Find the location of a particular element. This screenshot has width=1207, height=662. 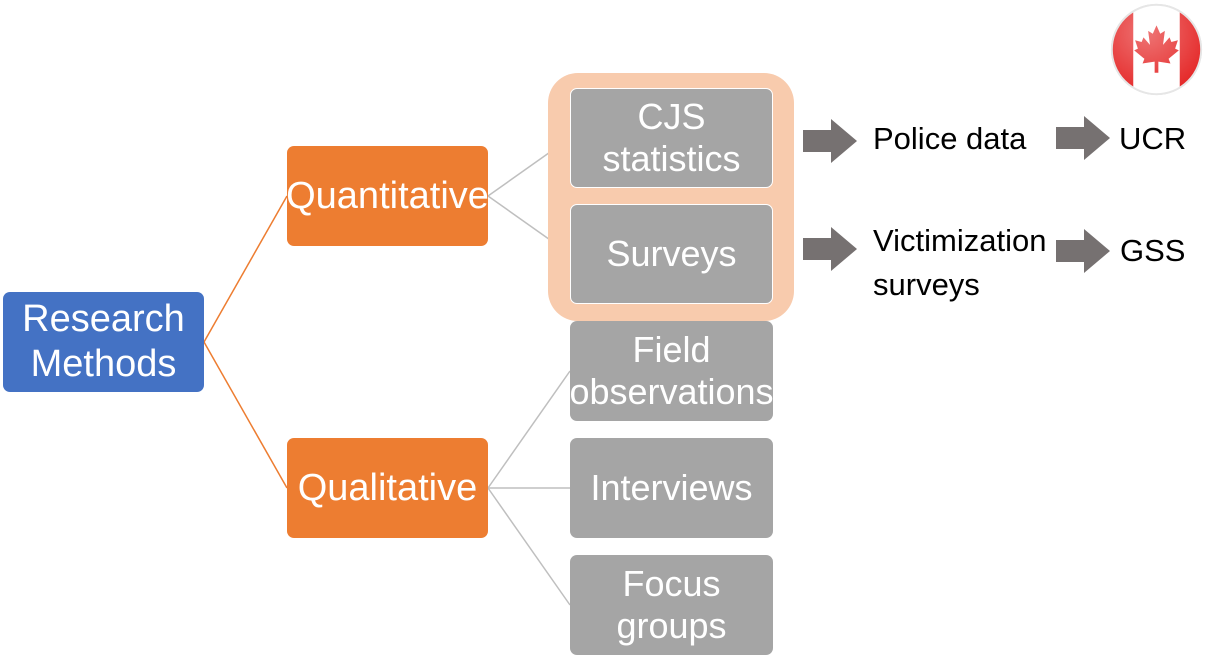

root-node-research-methods: Research Methods is located at coordinates (103, 342).